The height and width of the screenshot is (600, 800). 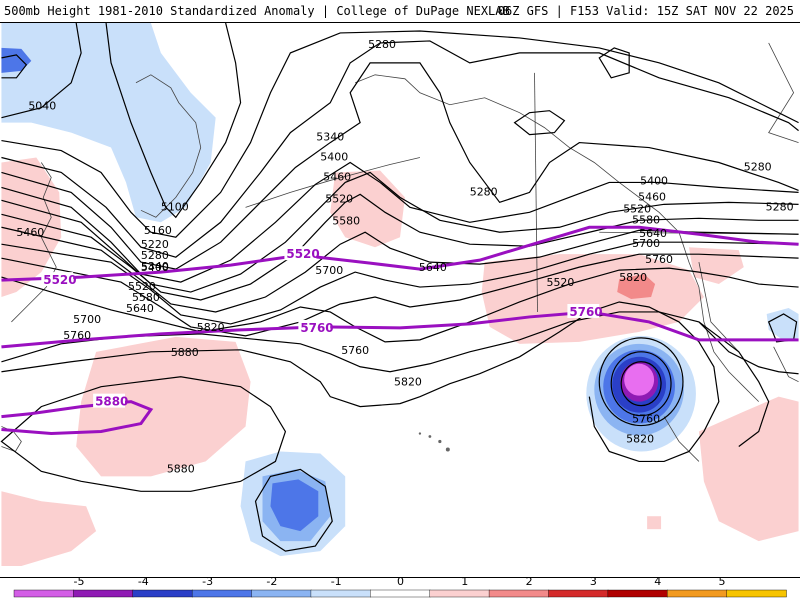 I want to click on colorbar-tick-label: -2, so click(x=271, y=581).